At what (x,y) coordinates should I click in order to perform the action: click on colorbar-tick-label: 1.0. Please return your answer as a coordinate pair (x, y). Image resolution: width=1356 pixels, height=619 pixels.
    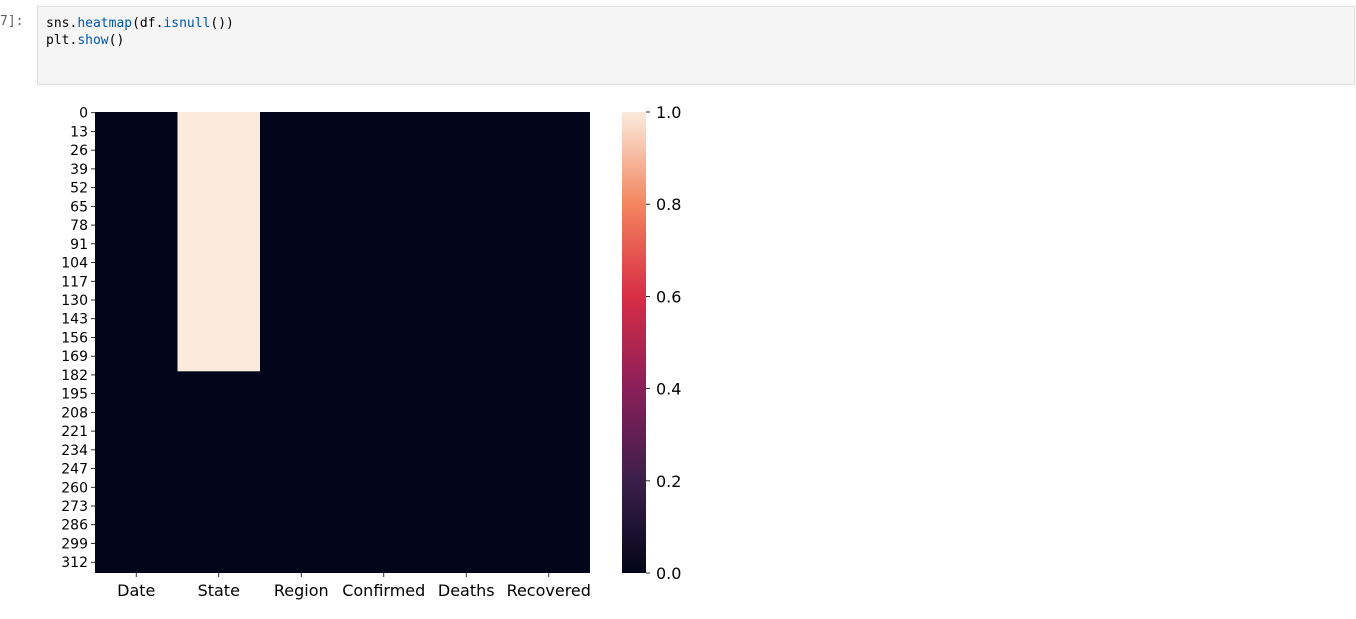
    Looking at the image, I should click on (668, 112).